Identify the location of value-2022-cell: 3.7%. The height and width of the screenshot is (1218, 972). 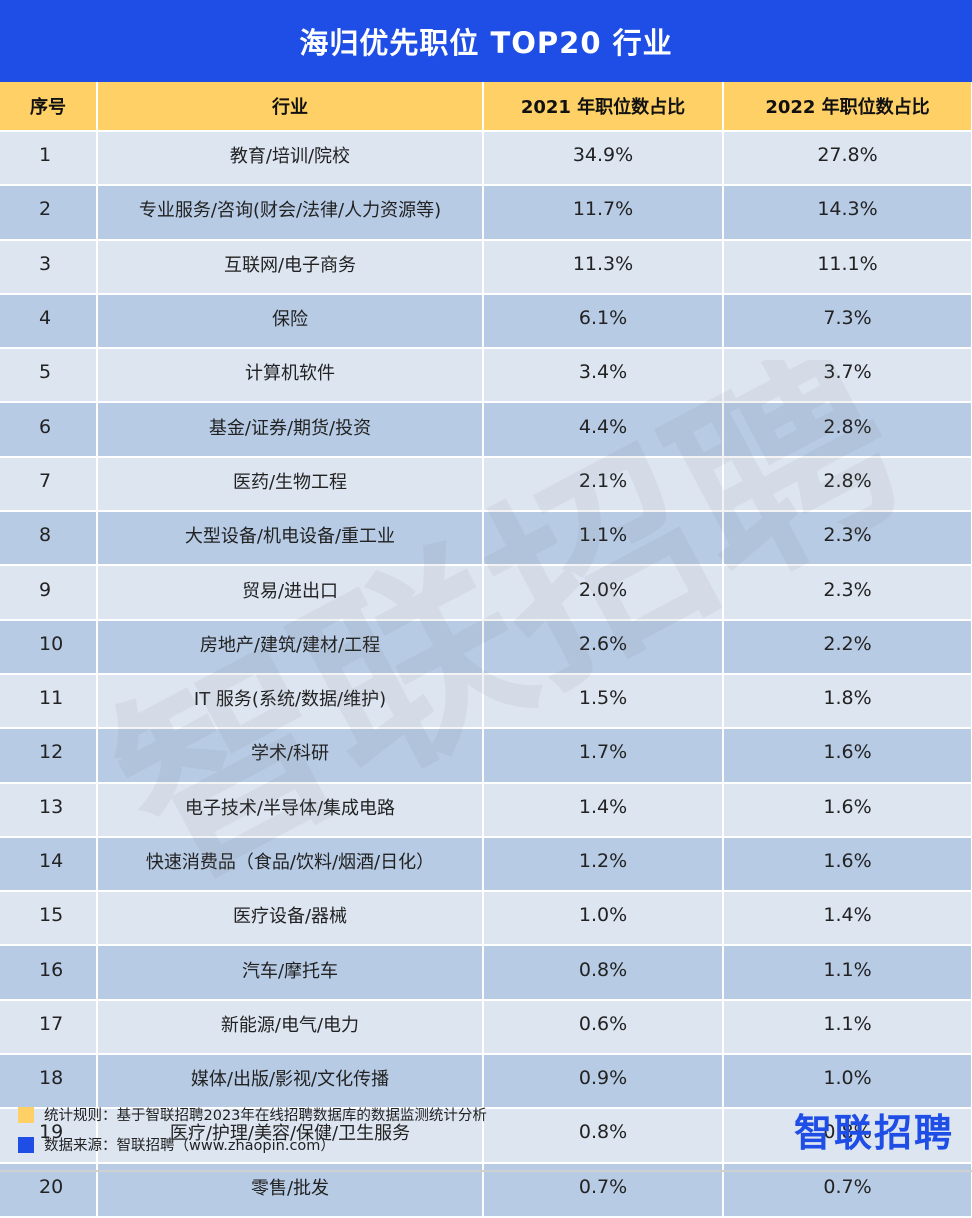
(847, 376).